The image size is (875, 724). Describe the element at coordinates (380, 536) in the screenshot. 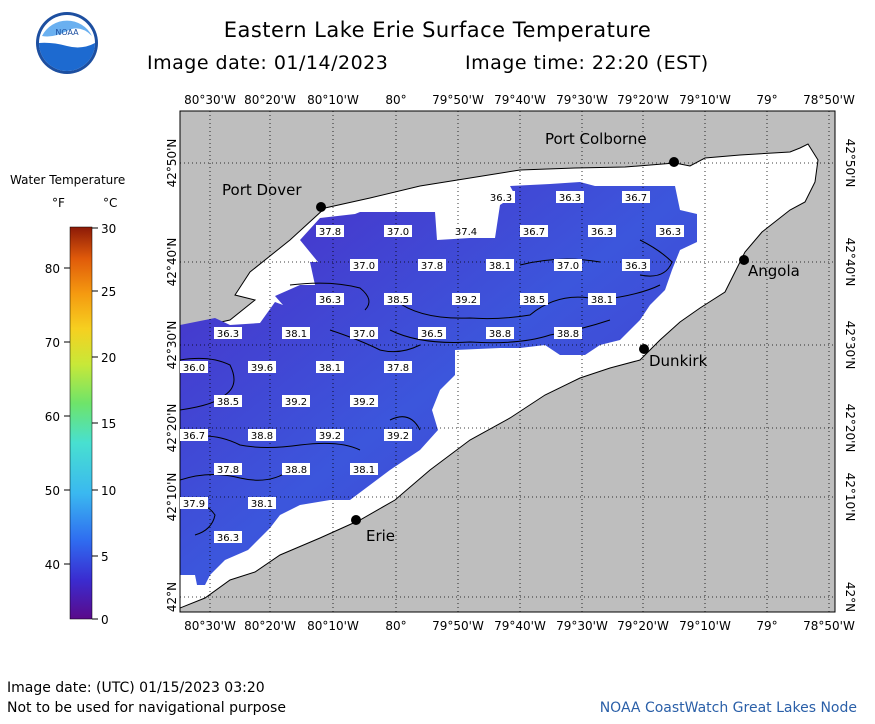

I see `city-label: Erie` at that location.